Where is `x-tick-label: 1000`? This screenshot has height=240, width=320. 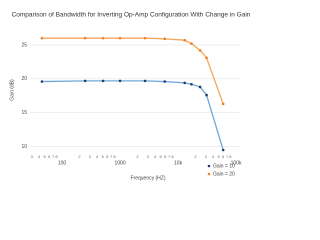 x-tick-label: 1000 is located at coordinates (119, 163).